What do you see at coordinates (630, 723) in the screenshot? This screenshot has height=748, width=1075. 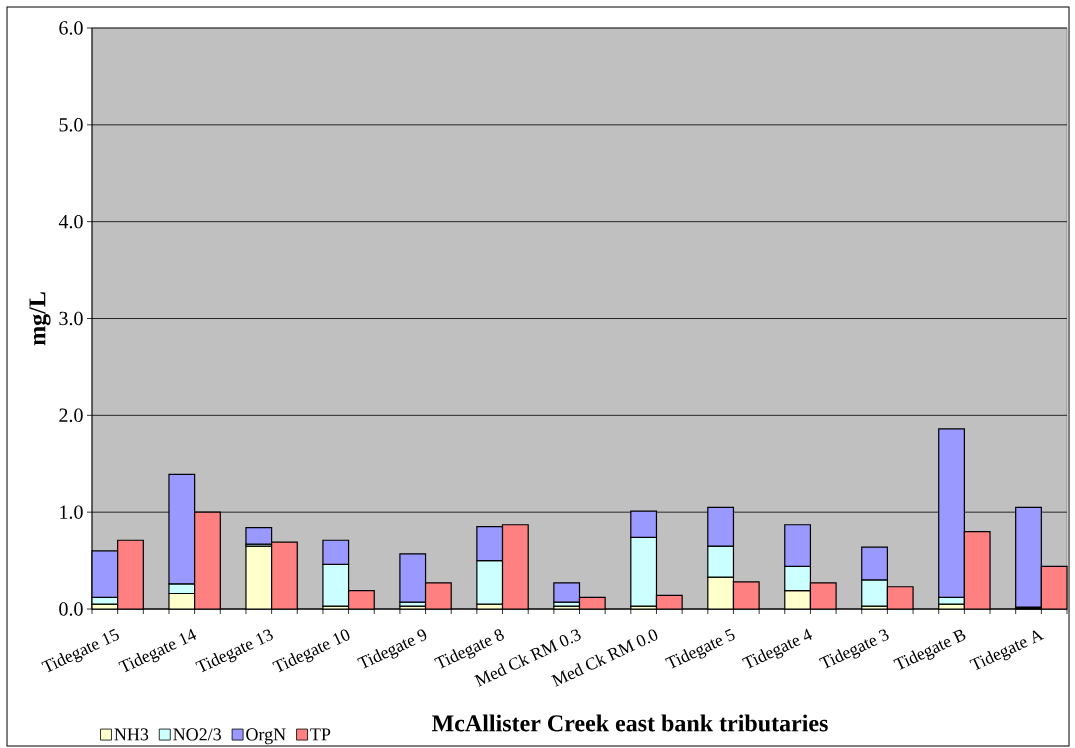 I see `x-axis-title: McAllister Creek east bank tributaries` at bounding box center [630, 723].